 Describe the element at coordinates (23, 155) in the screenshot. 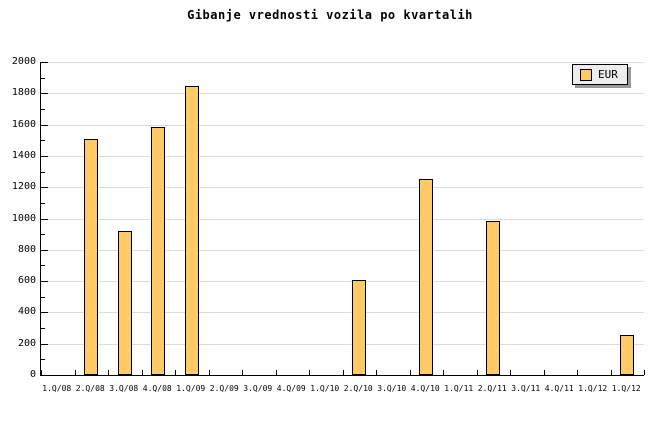

I see `y-axis-tick-label: 1400` at that location.